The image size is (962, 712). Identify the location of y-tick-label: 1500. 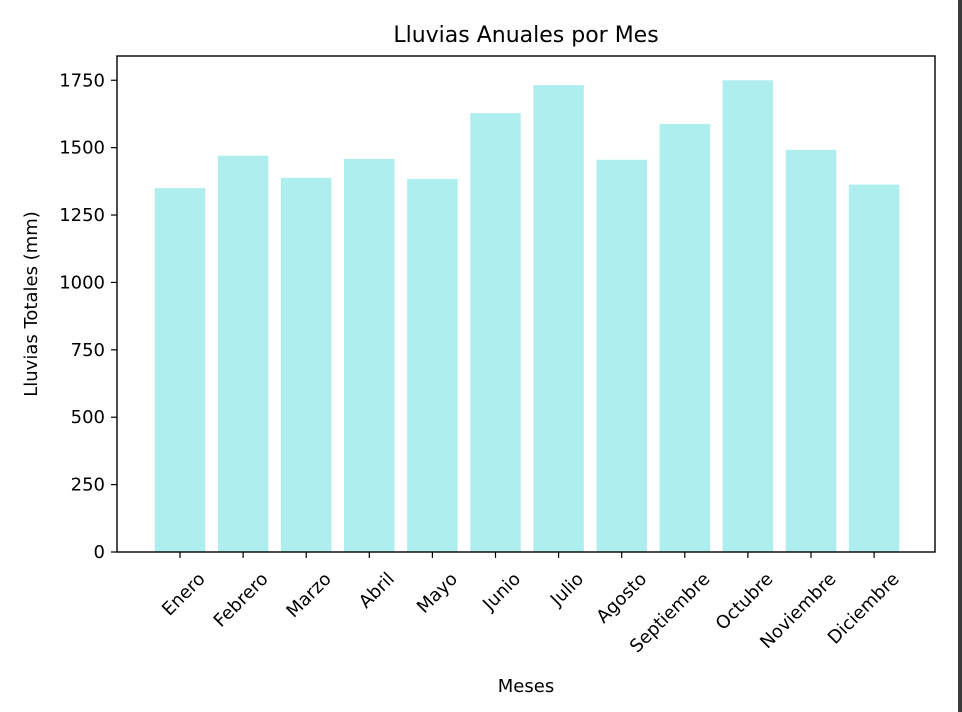
(82, 148).